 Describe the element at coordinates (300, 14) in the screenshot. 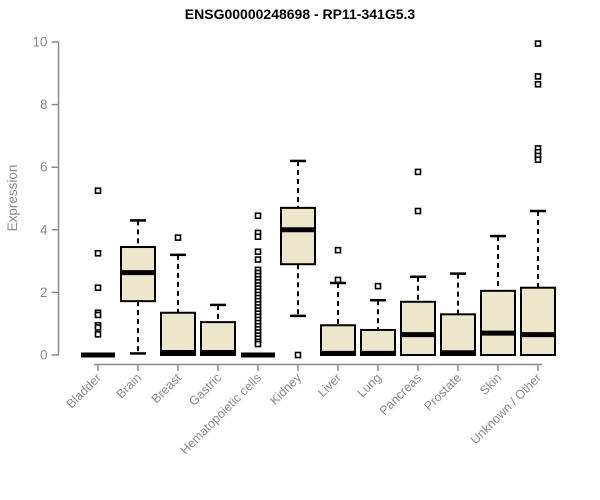

I see `chart-title: ENSG00000248698 - RP11-341G5.3` at that location.